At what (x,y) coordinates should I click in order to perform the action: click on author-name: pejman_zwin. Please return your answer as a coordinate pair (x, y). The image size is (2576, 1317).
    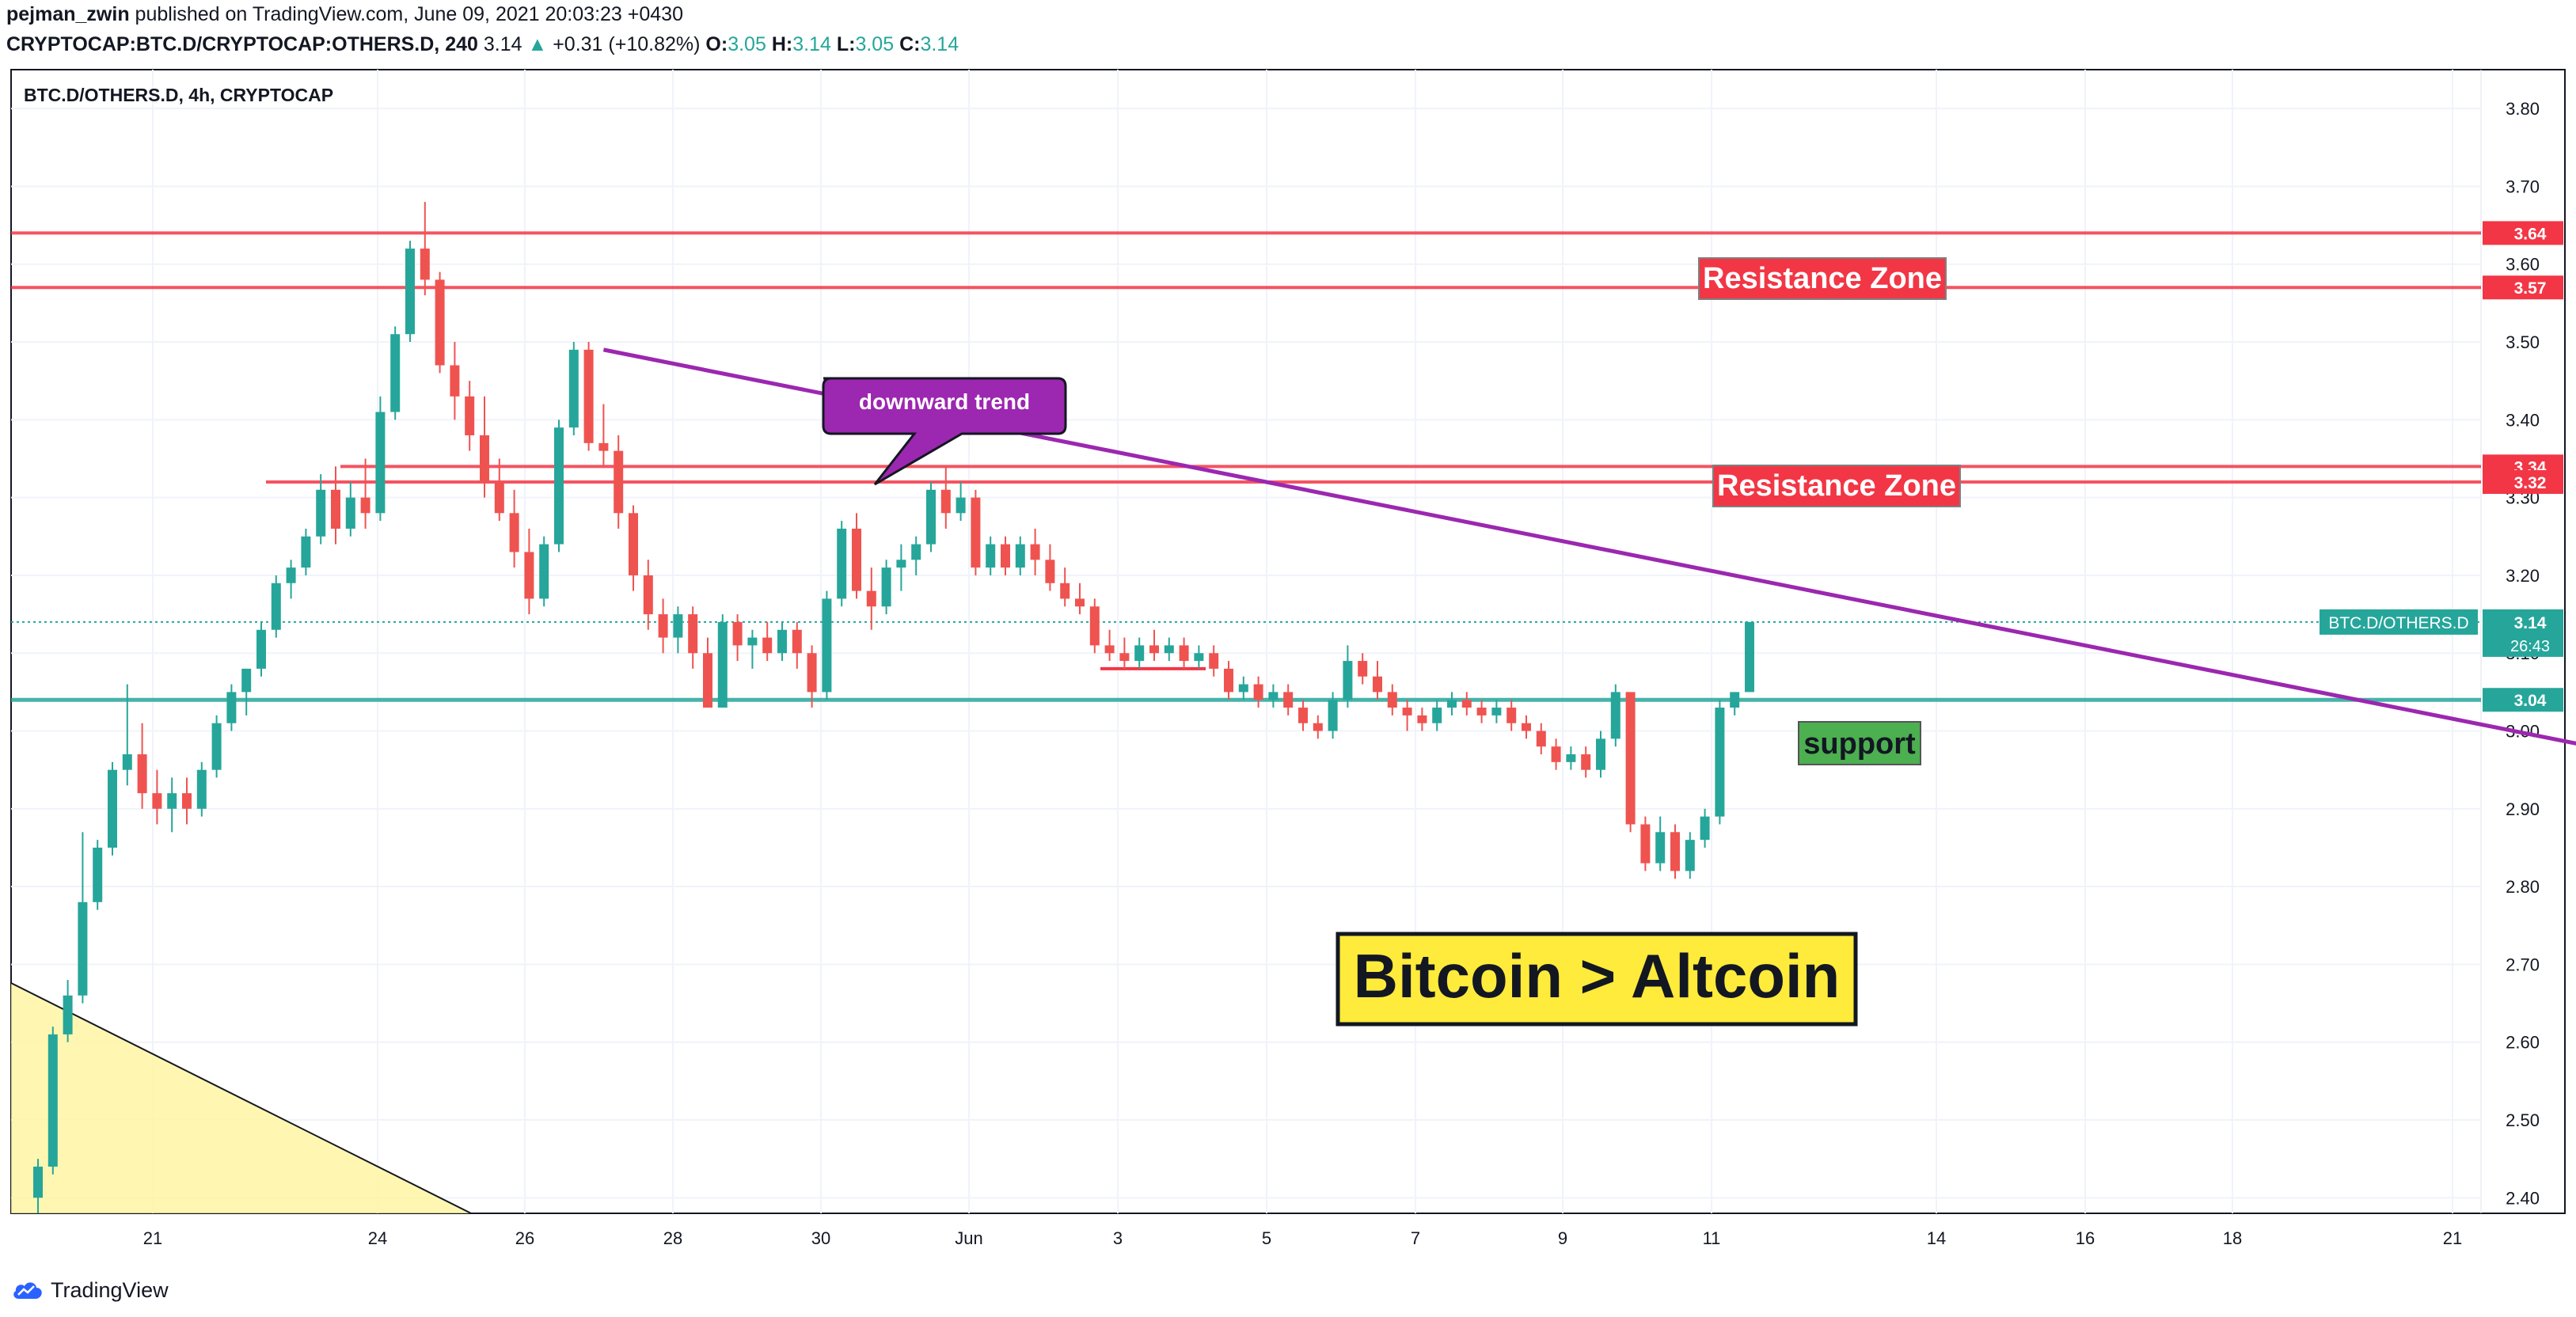
    Looking at the image, I should click on (68, 14).